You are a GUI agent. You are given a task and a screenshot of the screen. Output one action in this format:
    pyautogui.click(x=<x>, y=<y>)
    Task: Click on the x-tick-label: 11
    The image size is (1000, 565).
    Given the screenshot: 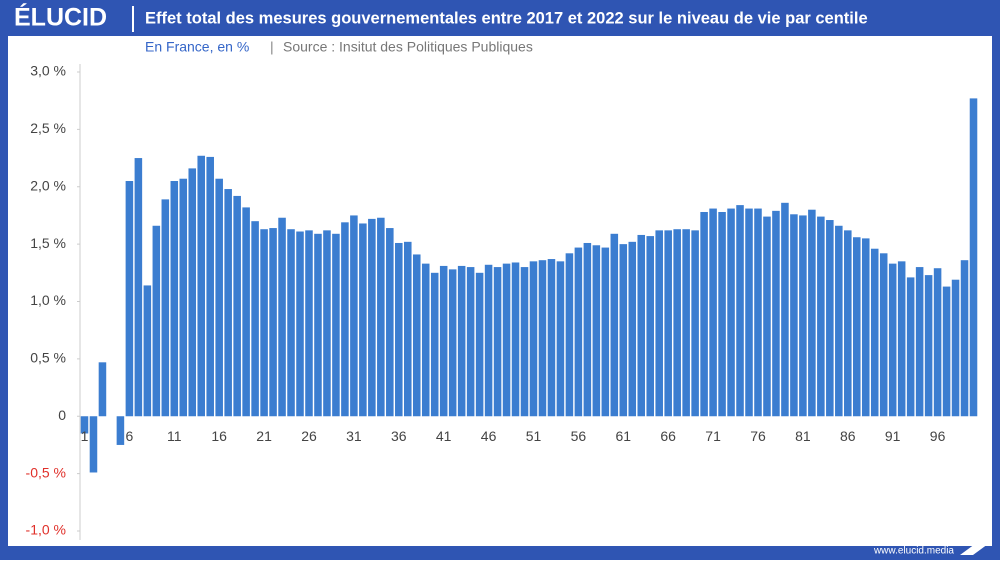 What is the action you would take?
    pyautogui.click(x=174, y=436)
    